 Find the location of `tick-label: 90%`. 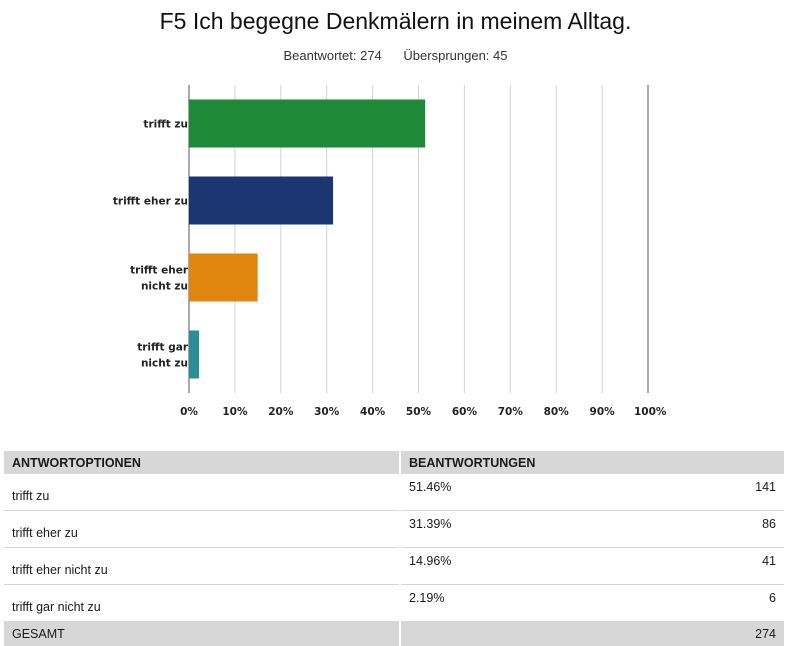

tick-label: 90% is located at coordinates (603, 412).